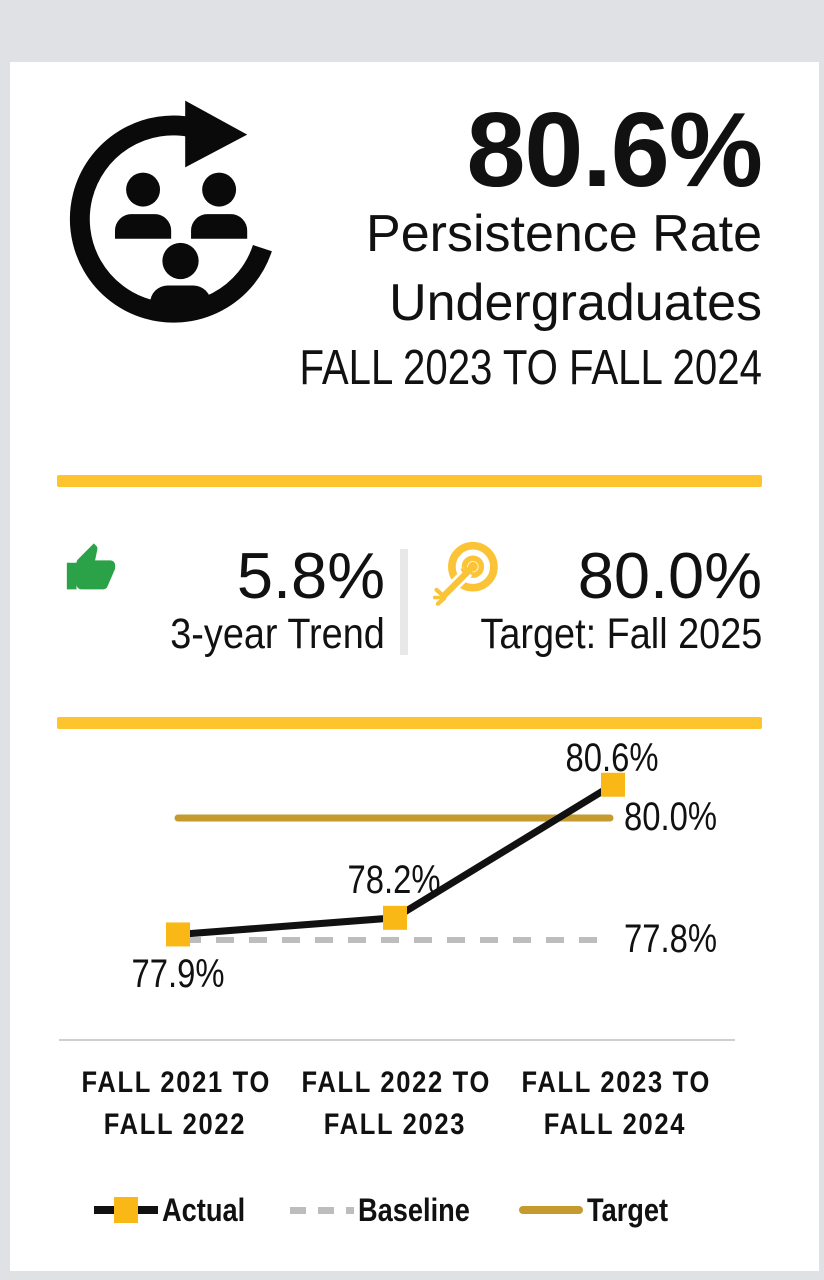 This screenshot has width=824, height=1280. I want to click on x-axis-label-2: FALL 2022 TO FALL 2023, so click(396, 1103).